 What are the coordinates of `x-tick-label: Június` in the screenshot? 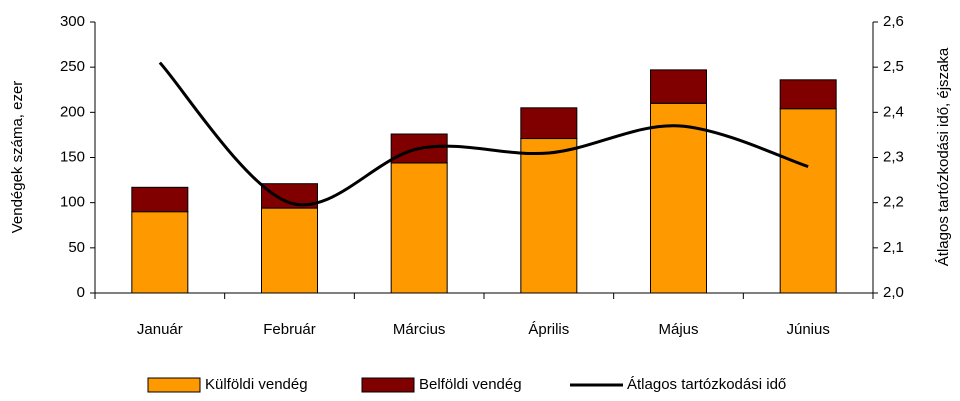 It's located at (807, 329).